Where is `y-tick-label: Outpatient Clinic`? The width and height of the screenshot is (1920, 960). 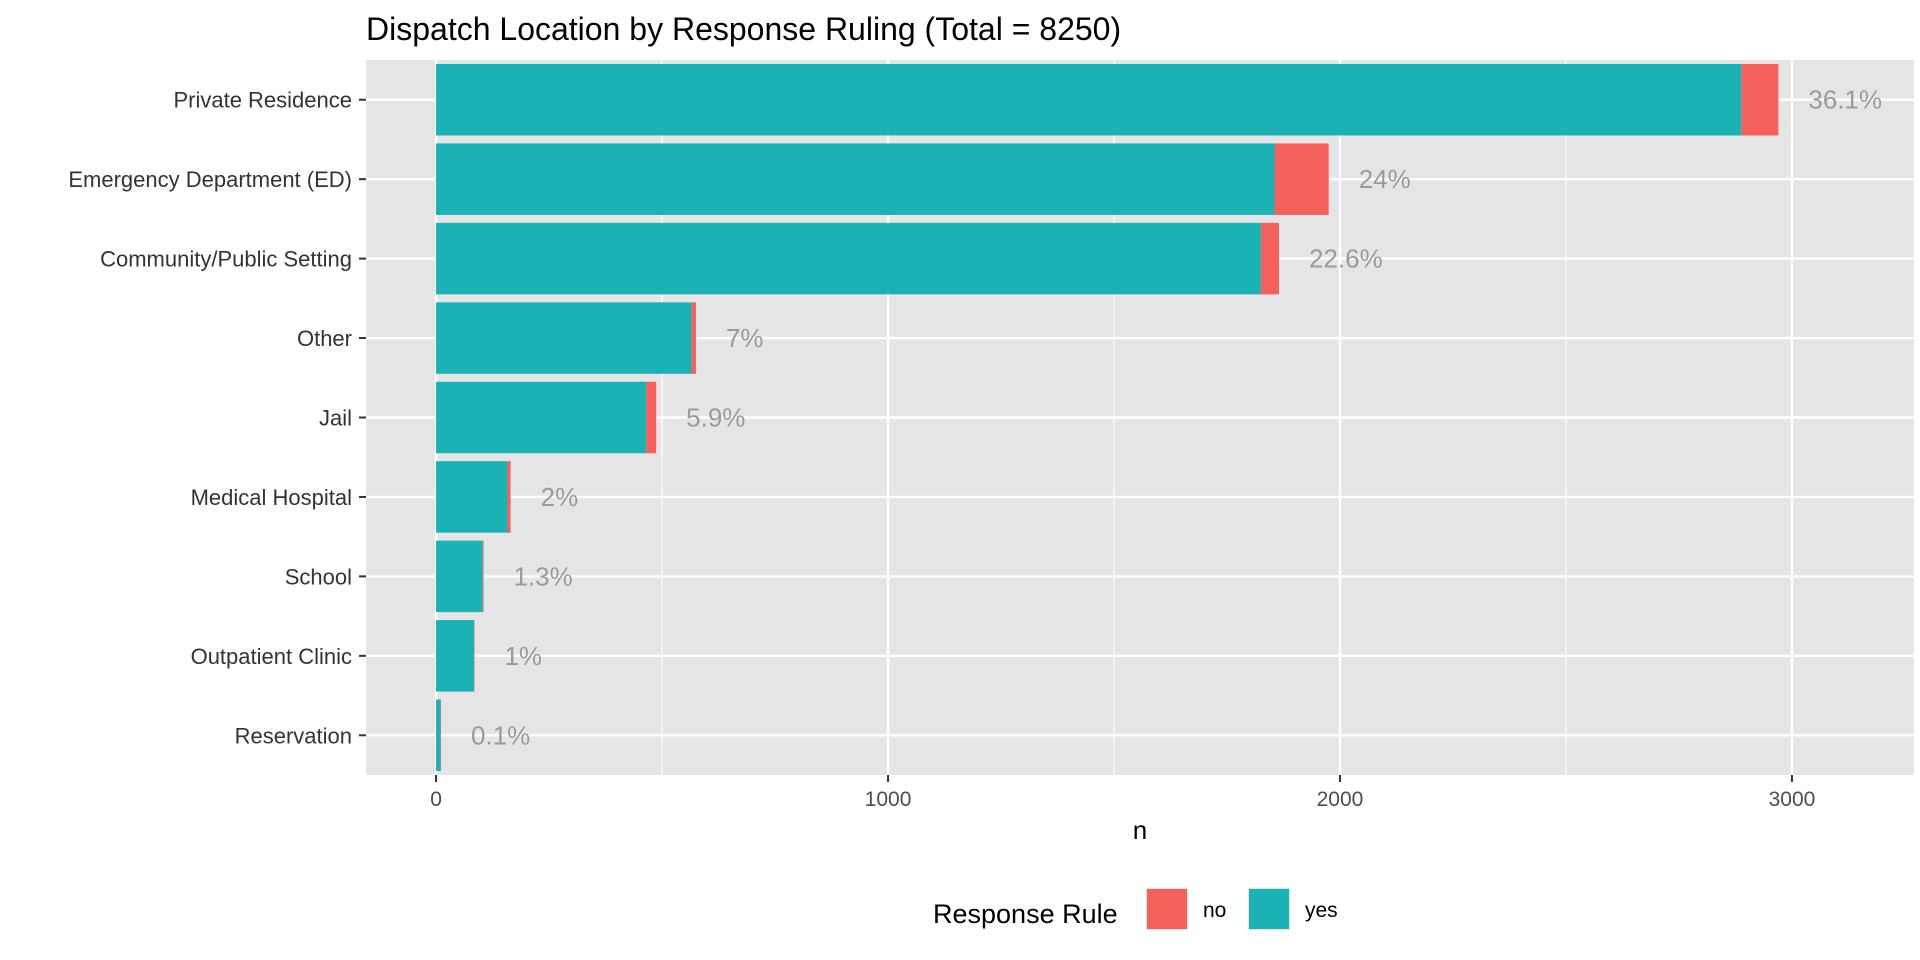 y-tick-label: Outpatient Clinic is located at coordinates (271, 656).